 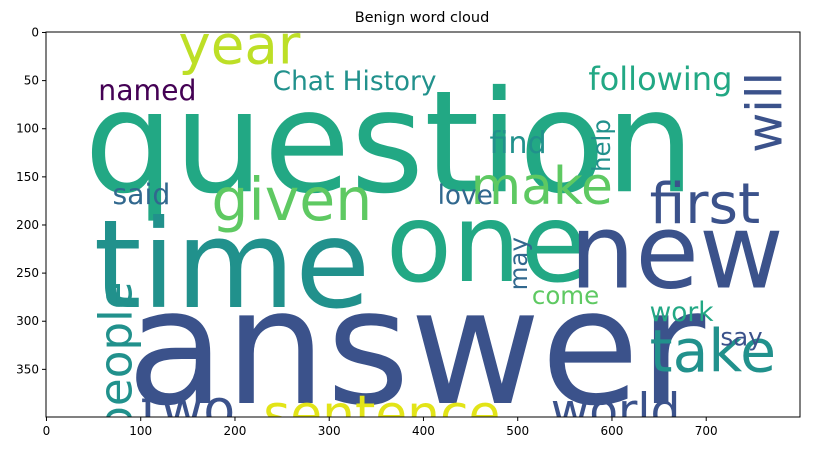 What do you see at coordinates (517, 143) in the screenshot?
I see `cloud-word: find` at bounding box center [517, 143].